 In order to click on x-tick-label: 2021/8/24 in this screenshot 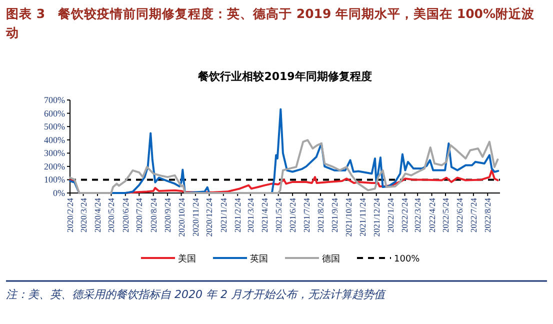, I will do `click(320, 214)`.